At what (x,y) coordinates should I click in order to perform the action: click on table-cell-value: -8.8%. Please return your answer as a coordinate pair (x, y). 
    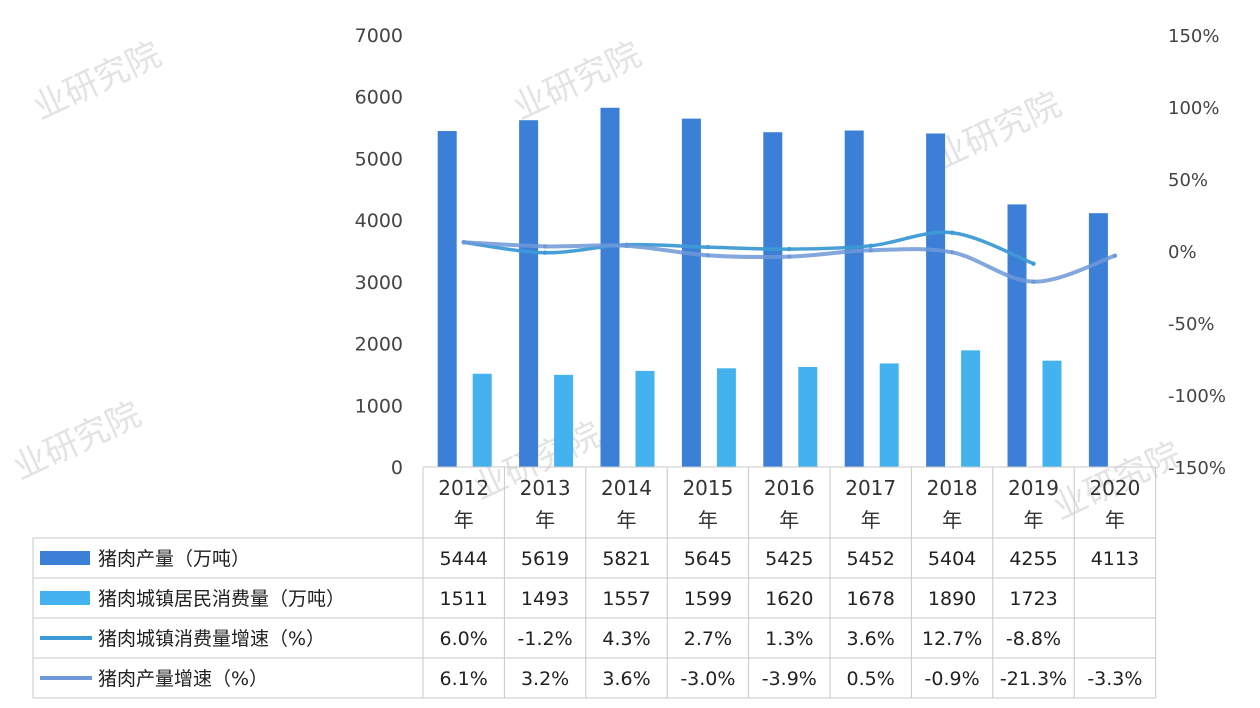
    Looking at the image, I should click on (1033, 639).